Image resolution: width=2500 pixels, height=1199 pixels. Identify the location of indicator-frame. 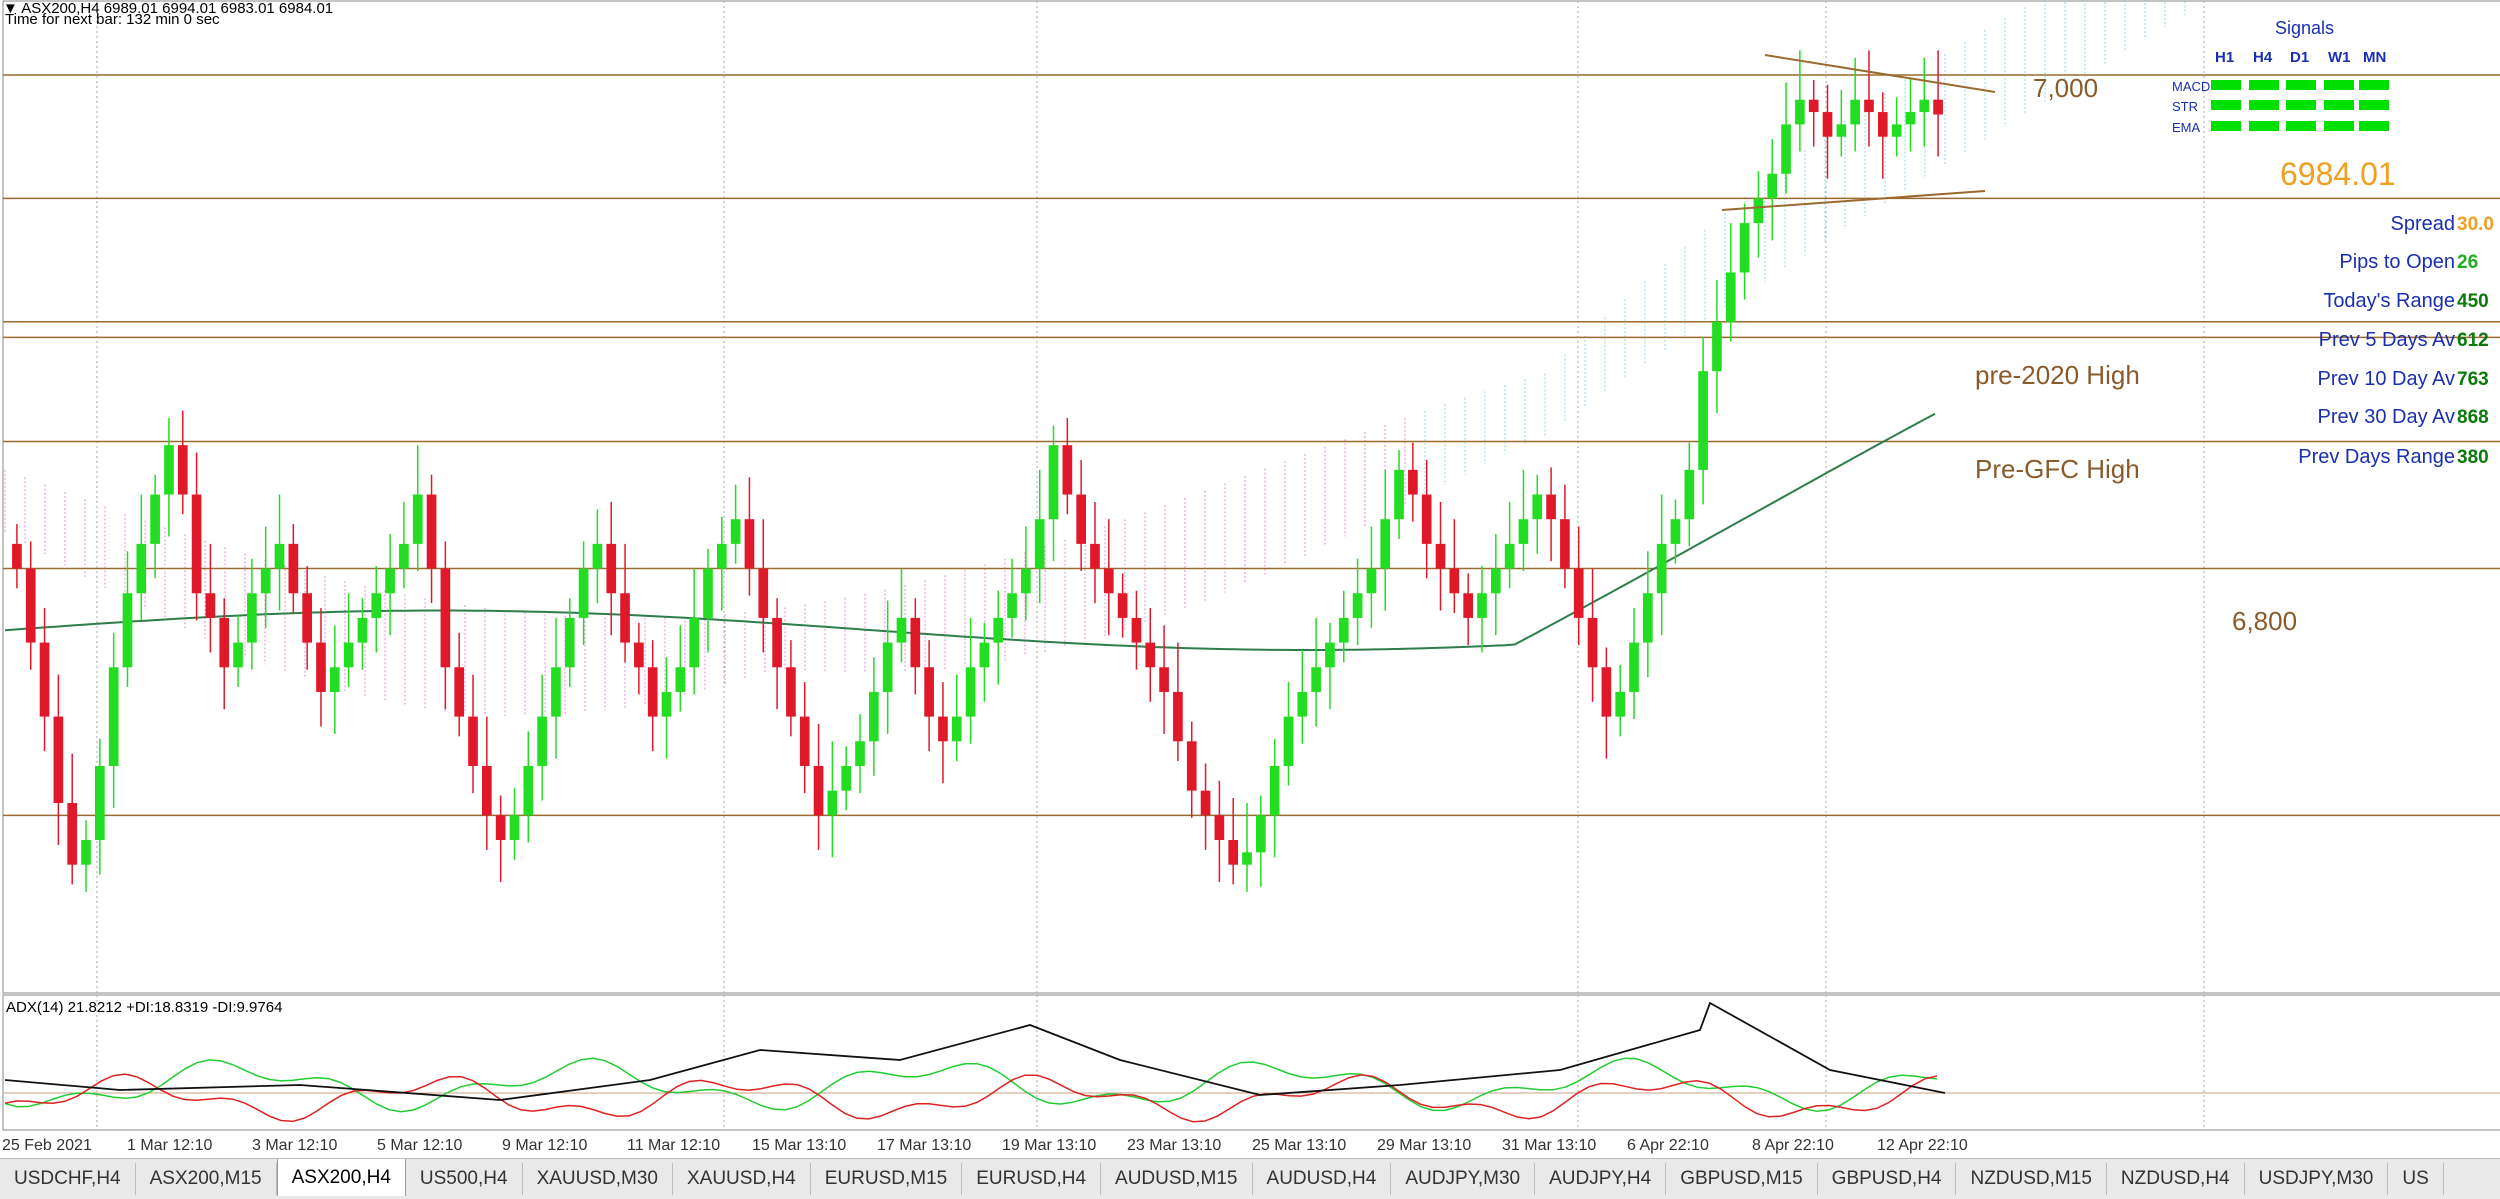
(1251, 1062).